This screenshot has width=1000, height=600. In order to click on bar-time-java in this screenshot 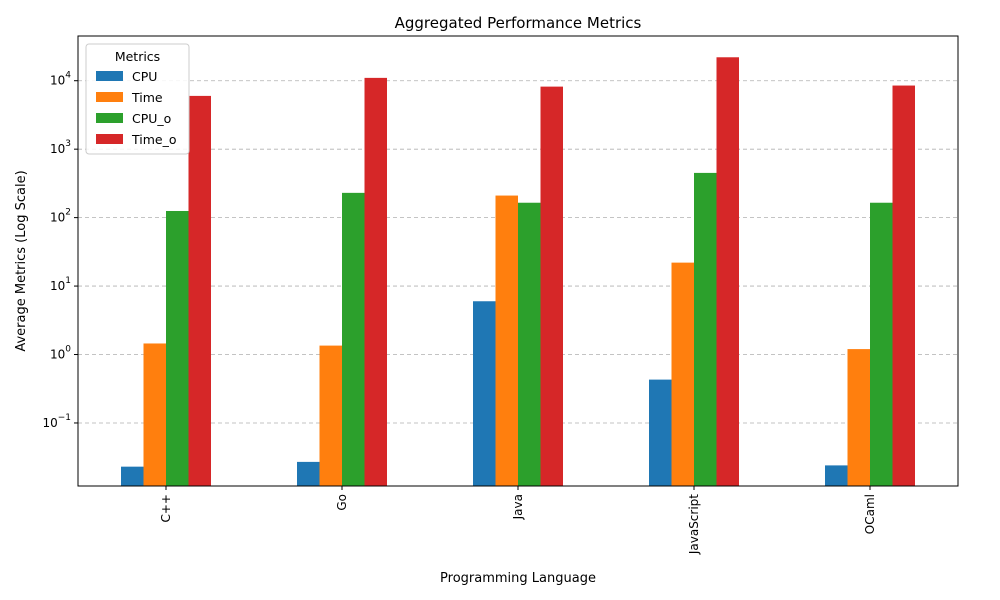, I will do `click(506, 340)`.